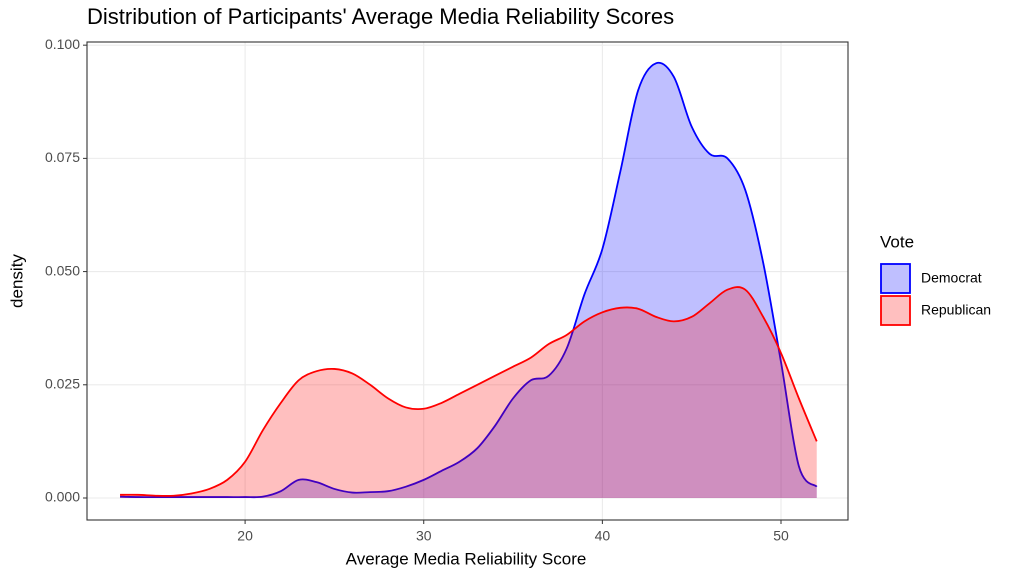 The width and height of the screenshot is (1024, 580). I want to click on y-tick-label: 0.025, so click(62, 383).